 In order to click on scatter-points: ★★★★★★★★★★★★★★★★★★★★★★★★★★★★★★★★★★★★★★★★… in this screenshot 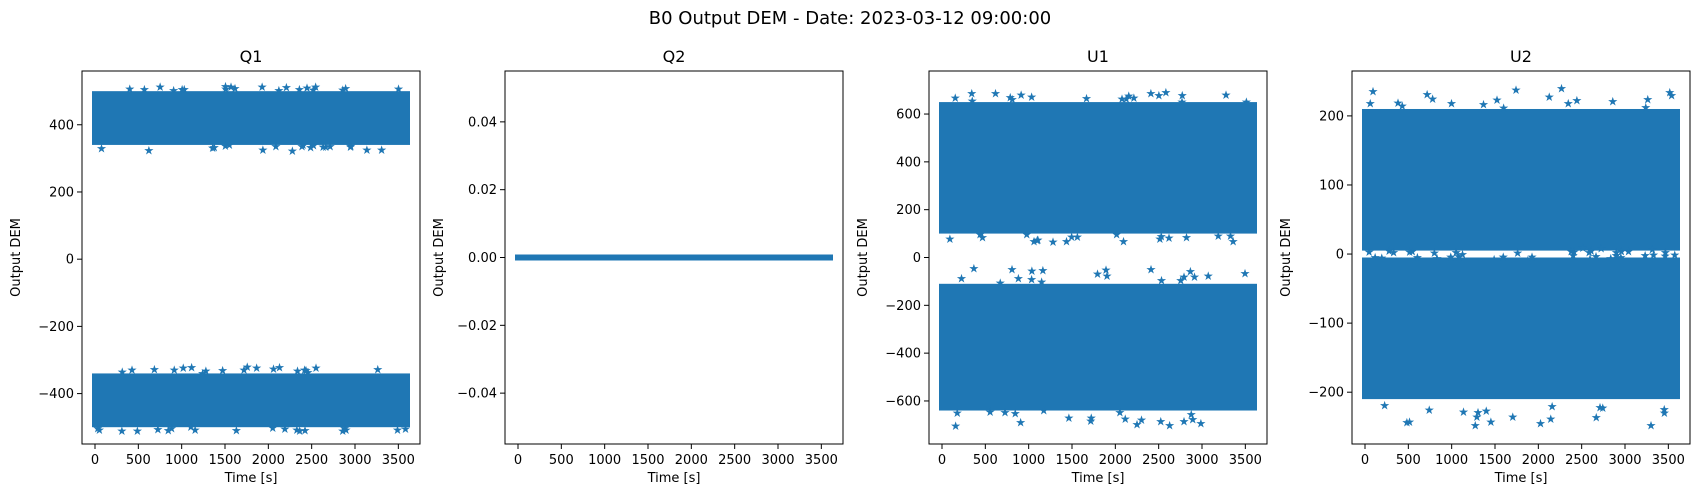, I will do `click(251, 258)`.